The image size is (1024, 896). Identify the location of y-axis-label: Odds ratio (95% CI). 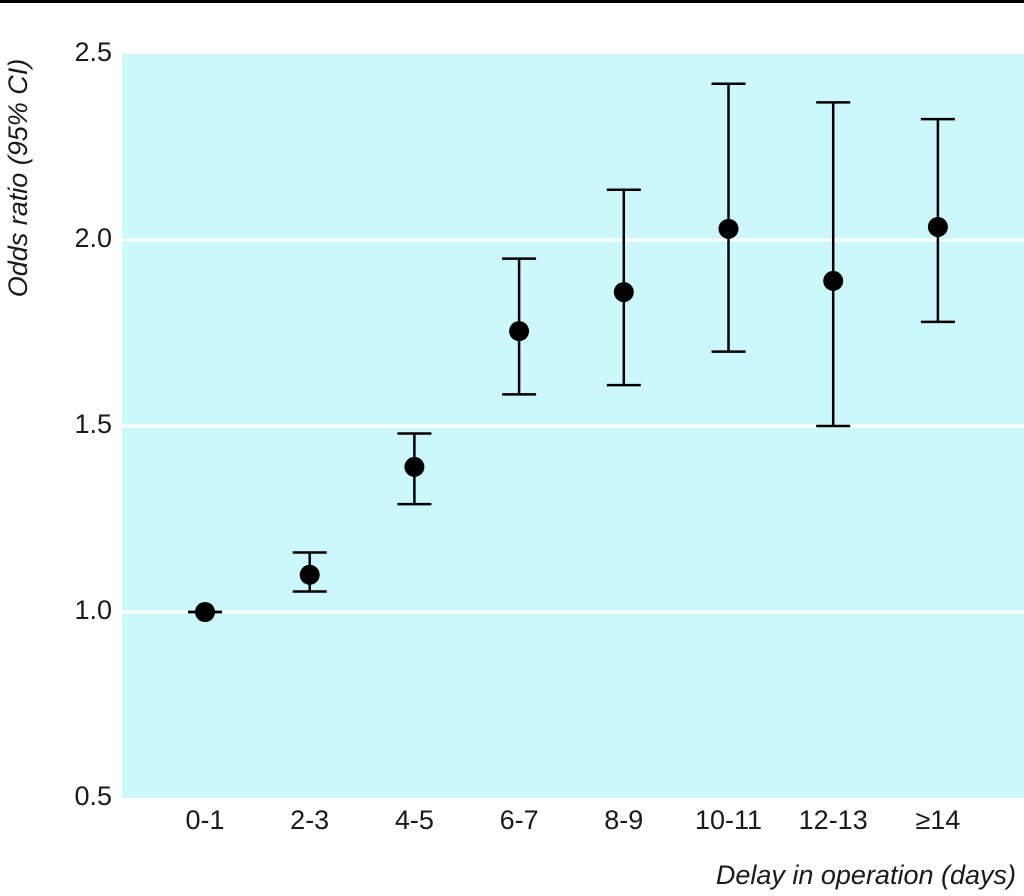
(18, 178).